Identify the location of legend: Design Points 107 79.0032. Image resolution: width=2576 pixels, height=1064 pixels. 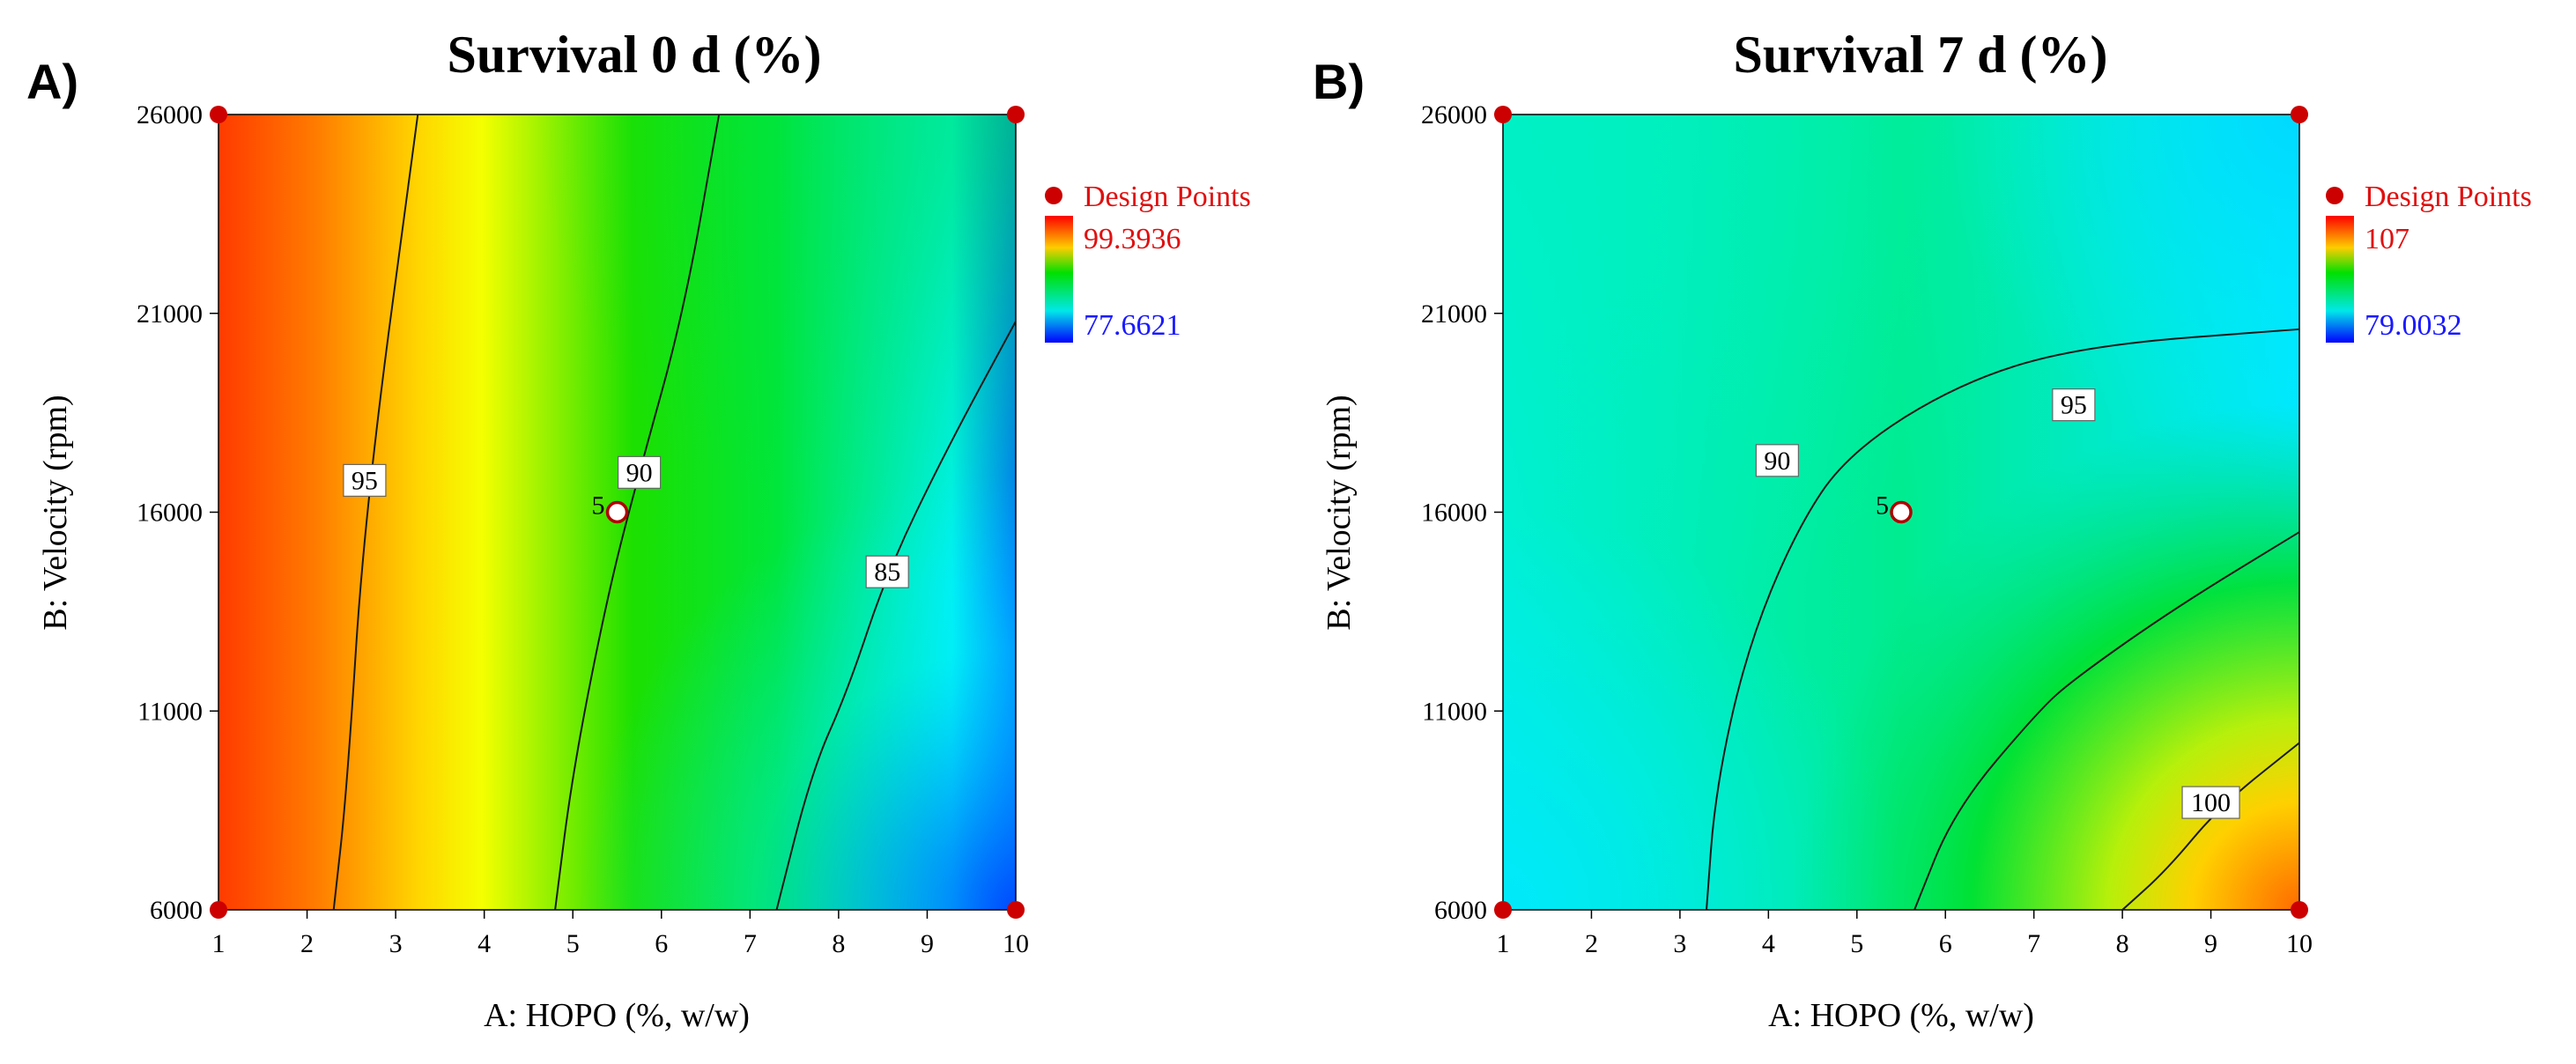
(2429, 262).